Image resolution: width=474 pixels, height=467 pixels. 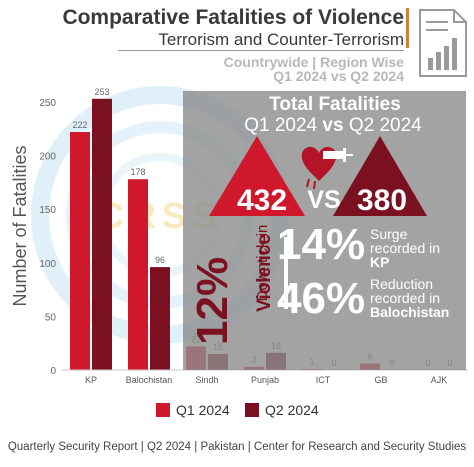 I want to click on x-tick-label: ICT, so click(x=323, y=380).